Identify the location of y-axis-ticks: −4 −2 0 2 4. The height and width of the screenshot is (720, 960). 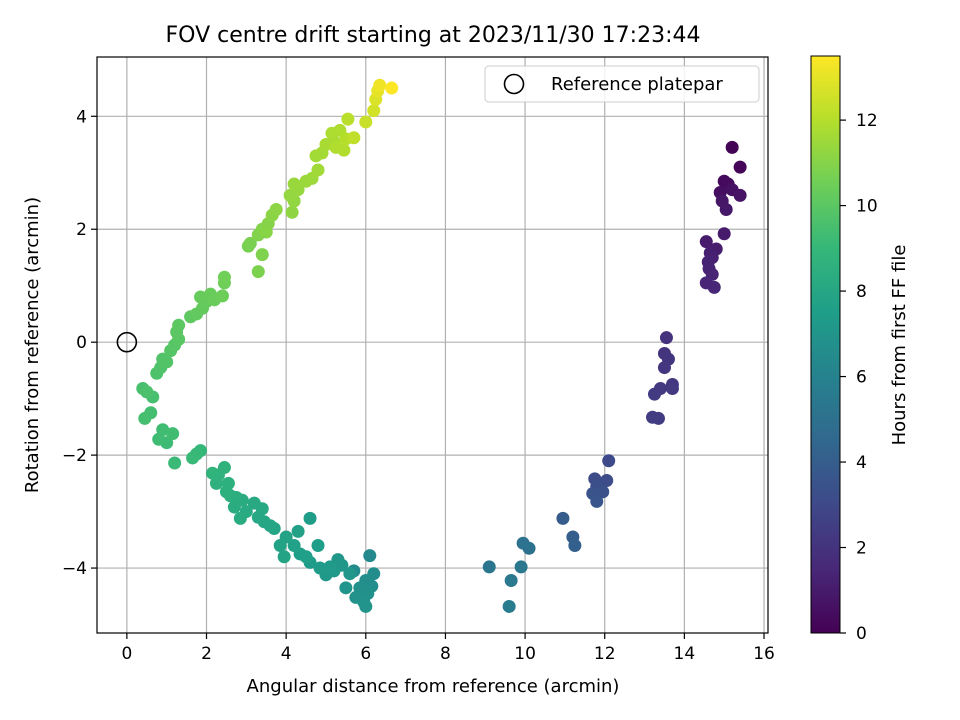
(79, 343).